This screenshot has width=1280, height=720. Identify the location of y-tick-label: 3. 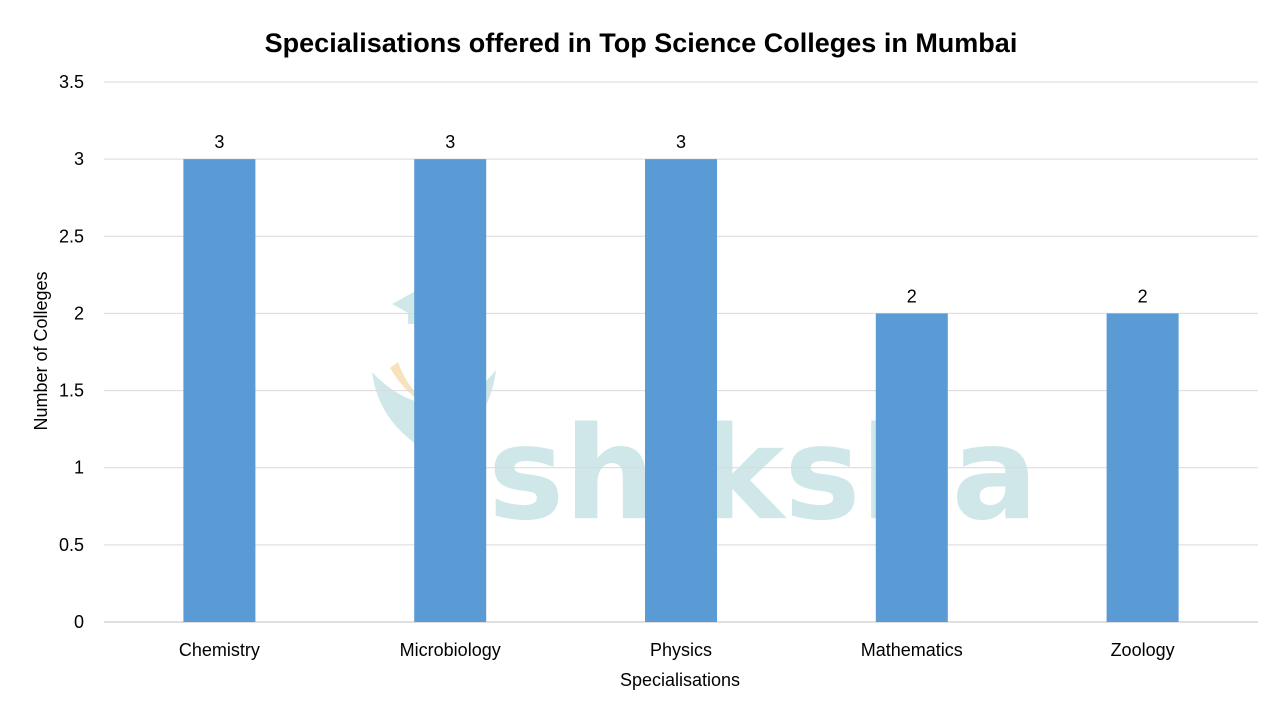
(79, 159).